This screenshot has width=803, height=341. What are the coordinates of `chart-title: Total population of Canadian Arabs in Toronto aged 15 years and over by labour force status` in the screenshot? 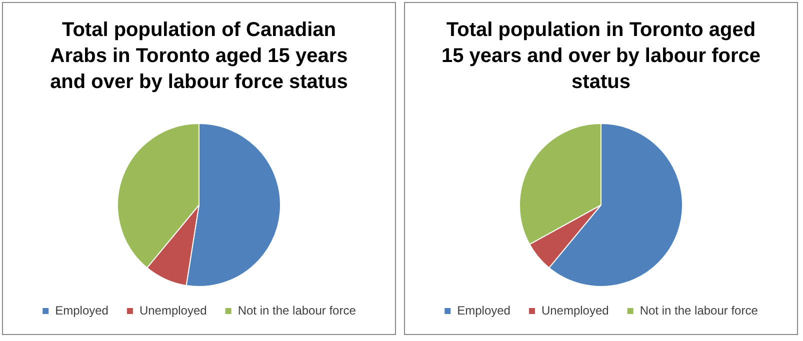 It's located at (199, 56).